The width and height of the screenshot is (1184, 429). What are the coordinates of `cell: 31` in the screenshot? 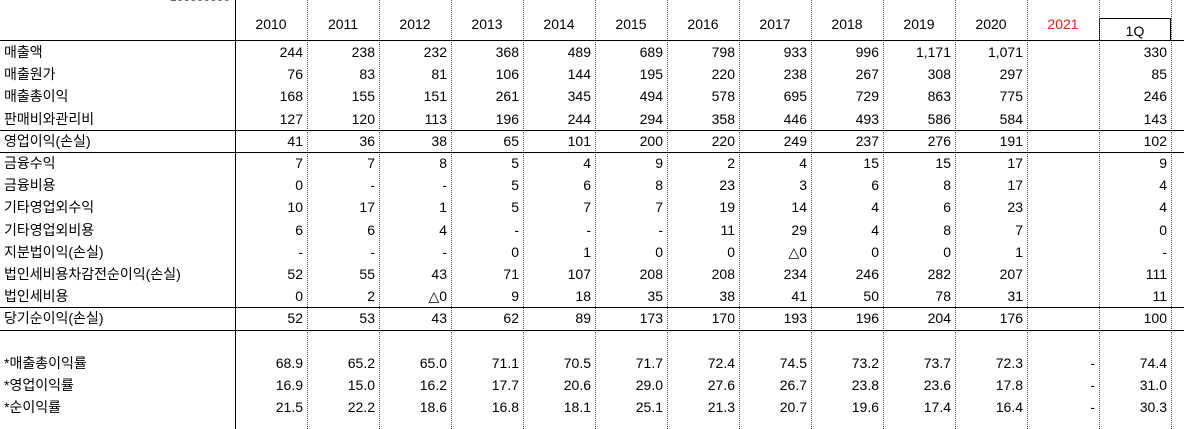 It's located at (1015, 296).